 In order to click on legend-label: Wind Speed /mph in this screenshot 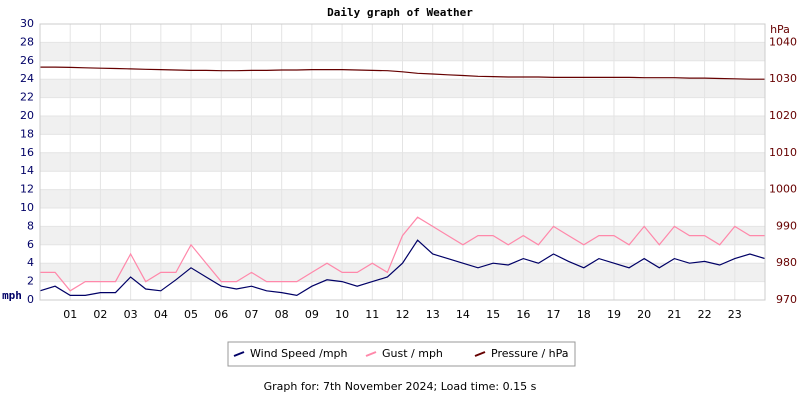, I will do `click(299, 353)`.